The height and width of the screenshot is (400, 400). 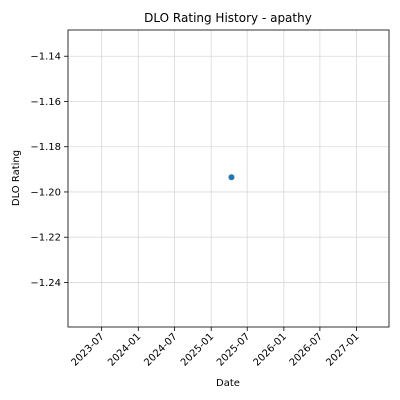 I want to click on chart-title: DLO Rating History - apathy, so click(x=228, y=18).